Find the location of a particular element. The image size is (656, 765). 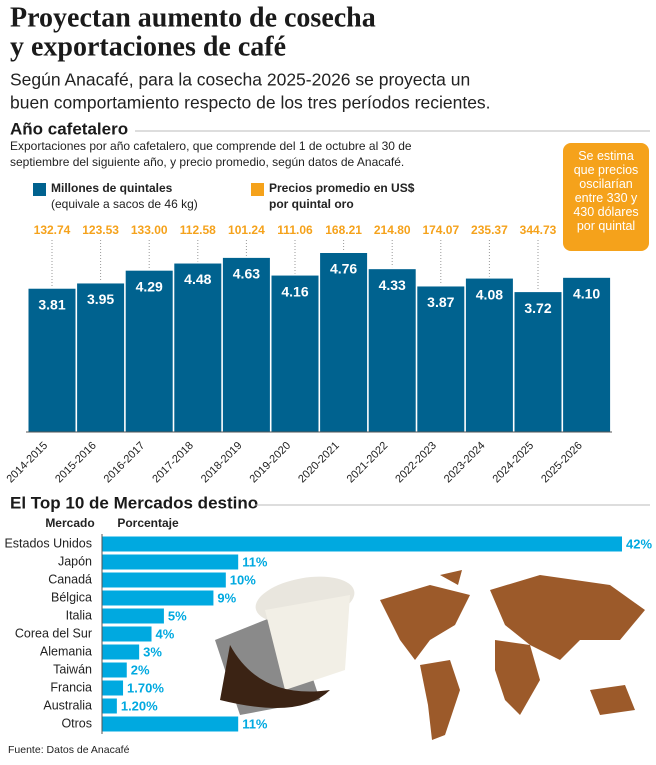

world-map is located at coordinates (512, 655).